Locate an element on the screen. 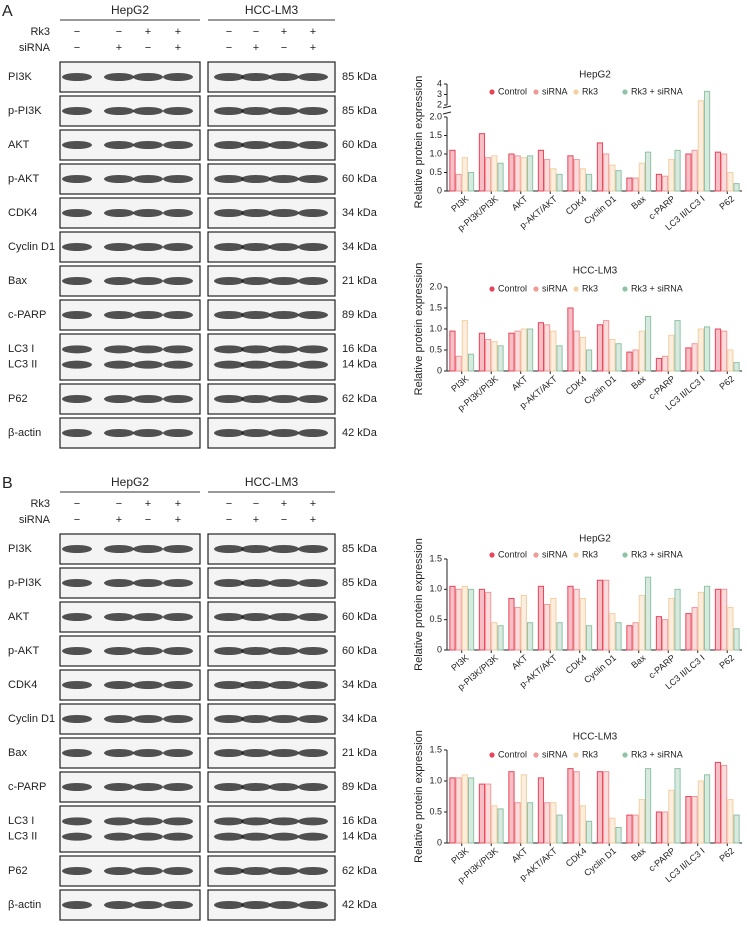 This screenshot has width=747, height=929. cell-line-label: HCC-LM3 is located at coordinates (272, 482).